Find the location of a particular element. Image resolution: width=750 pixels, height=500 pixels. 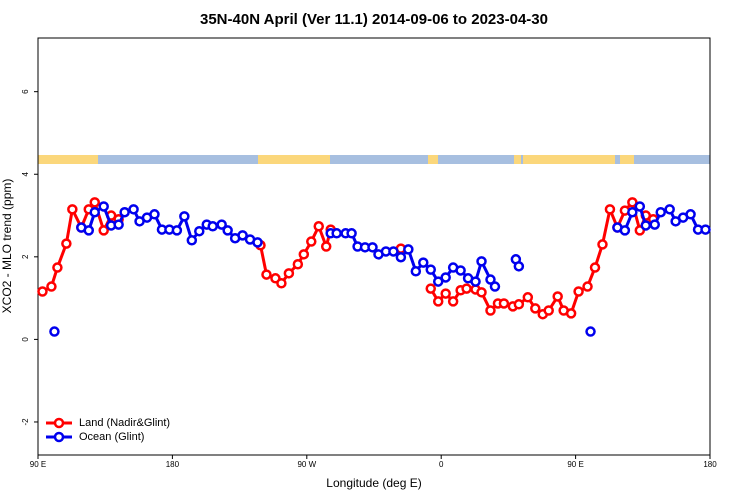

x-axis-label: Longitude (deg E) is located at coordinates (373, 483).